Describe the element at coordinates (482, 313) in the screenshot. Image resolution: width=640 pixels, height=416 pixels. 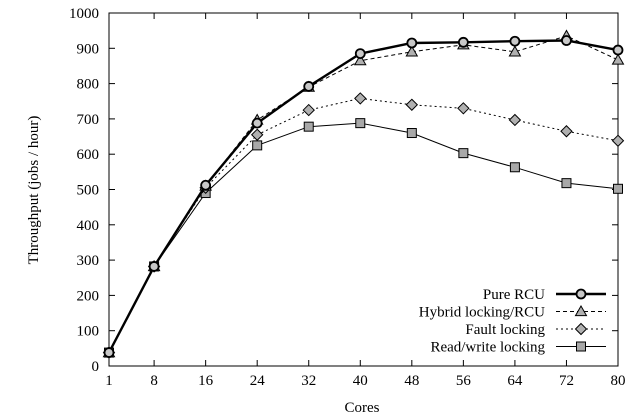
I see `legend-label: Hybrid locking/RCU` at that location.